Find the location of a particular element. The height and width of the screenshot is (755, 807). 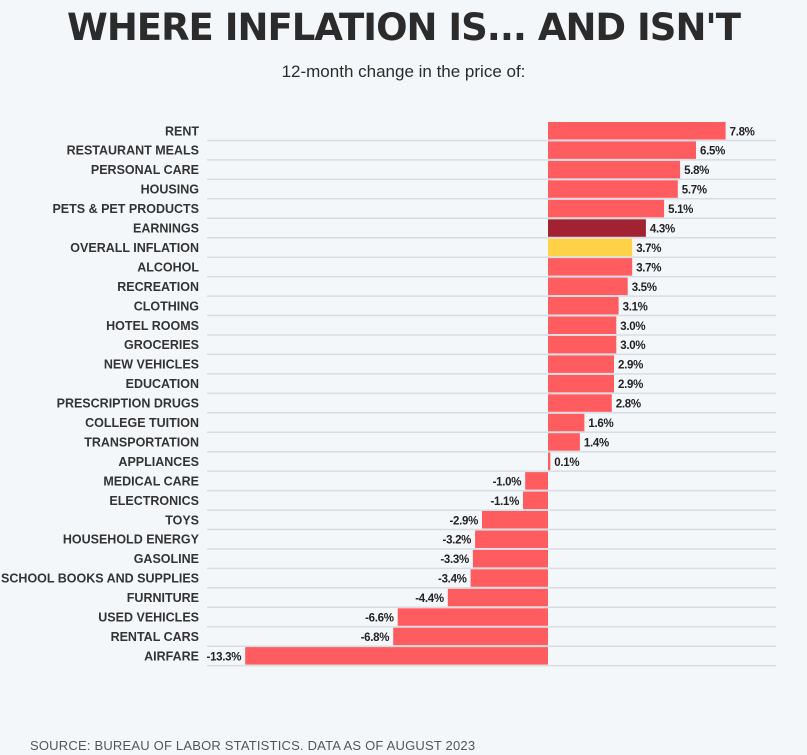

category-label-rental-cars: RENTAL CARS is located at coordinates (155, 637).